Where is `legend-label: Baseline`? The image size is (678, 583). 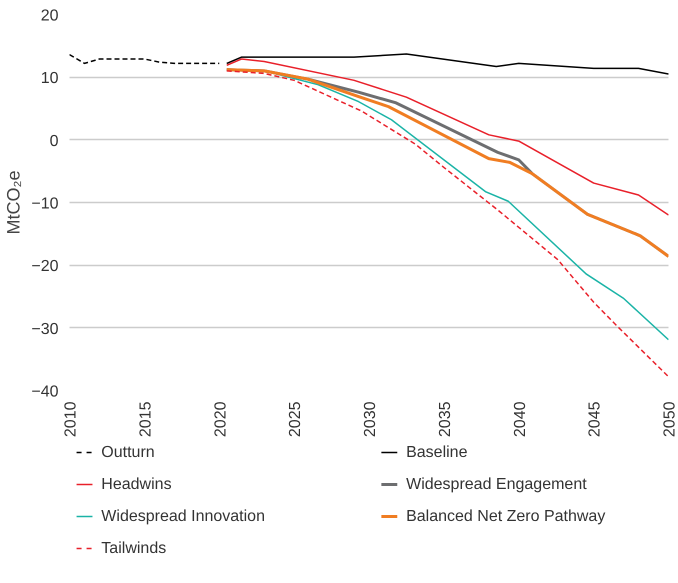 legend-label: Baseline is located at coordinates (437, 452).